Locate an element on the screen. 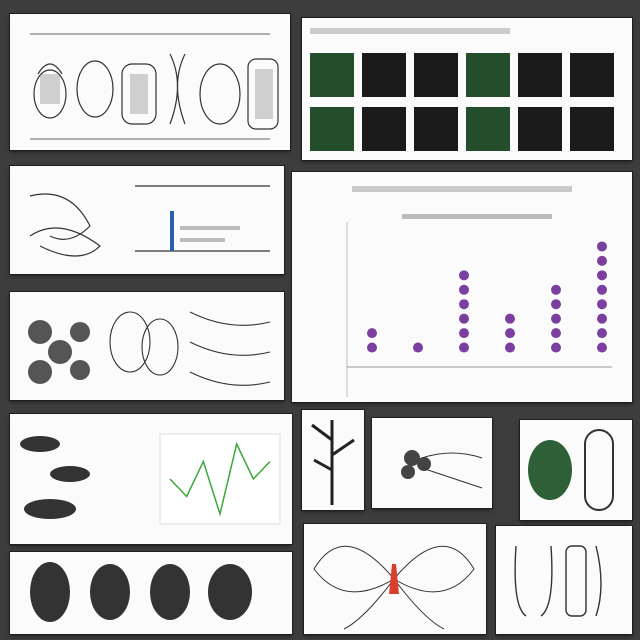  line-chart-panel is located at coordinates (151, 479).